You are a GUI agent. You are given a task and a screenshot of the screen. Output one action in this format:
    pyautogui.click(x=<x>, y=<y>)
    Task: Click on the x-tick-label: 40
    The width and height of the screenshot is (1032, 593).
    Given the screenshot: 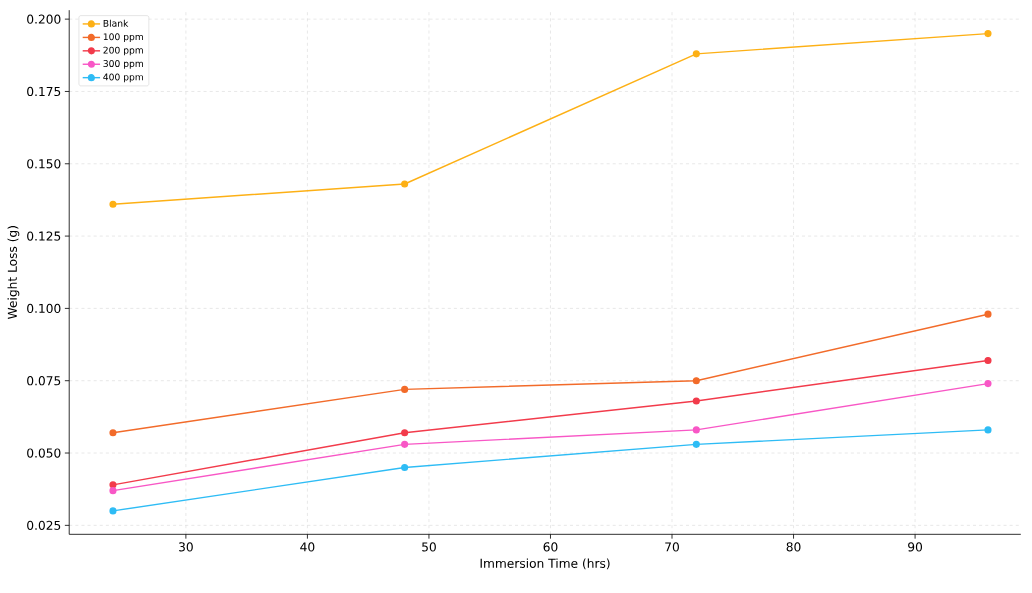 What is the action you would take?
    pyautogui.click(x=307, y=547)
    